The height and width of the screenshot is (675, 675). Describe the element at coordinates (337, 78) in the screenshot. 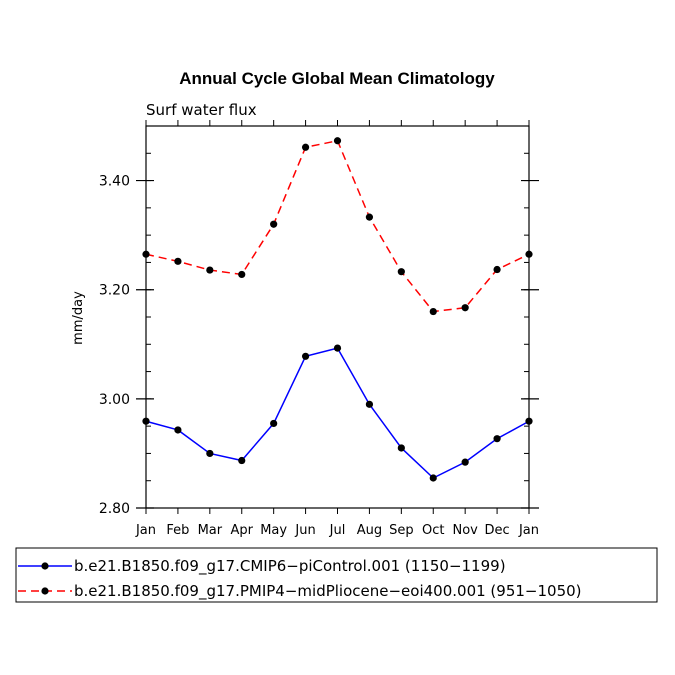

I see `chart-title: Annual Cycle Global Mean Climatology` at that location.